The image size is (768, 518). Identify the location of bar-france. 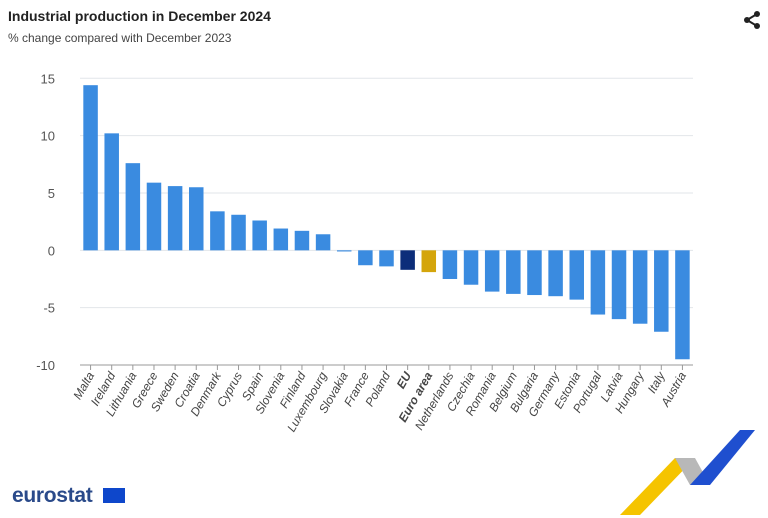
(365, 258).